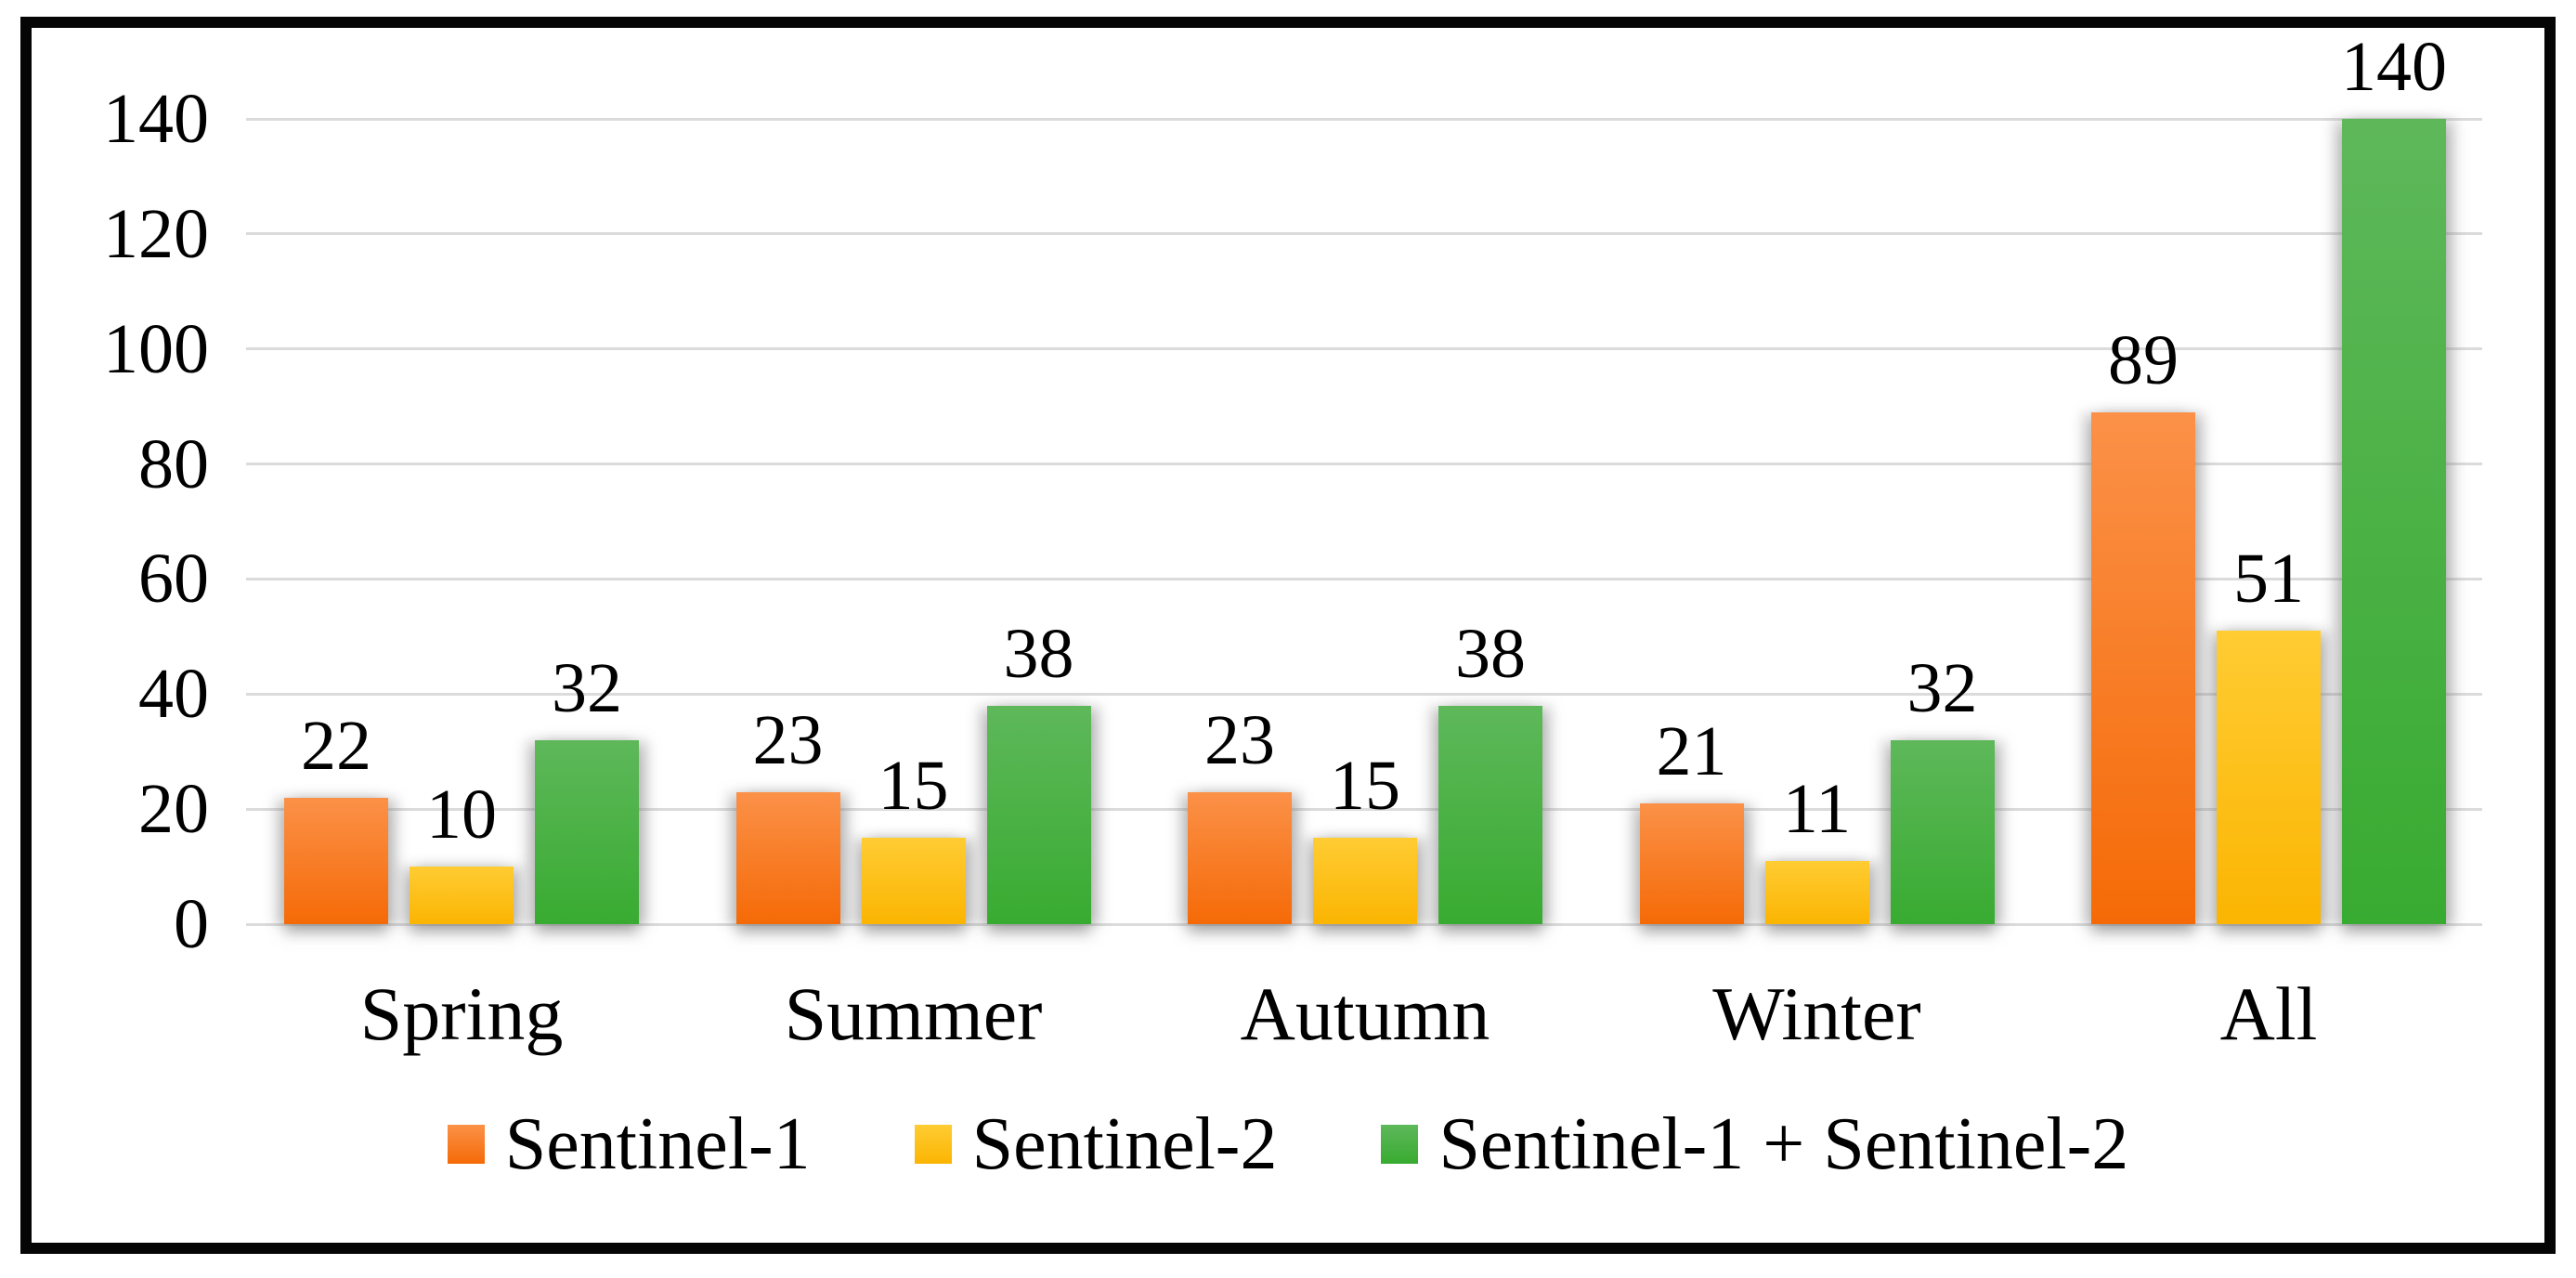  Describe the element at coordinates (1691, 750) in the screenshot. I see `bar-value-label: 21` at that location.